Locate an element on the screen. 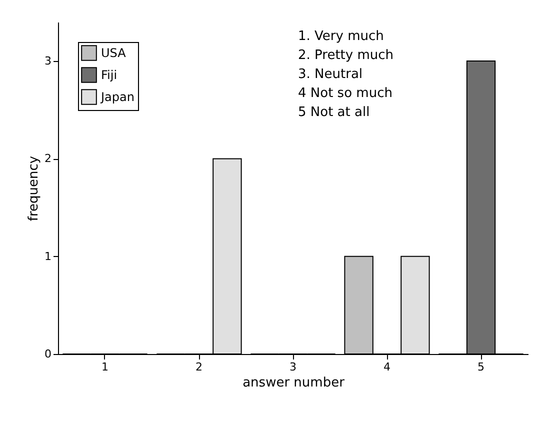 This screenshot has width=540, height=439. y-axis-title: frequency is located at coordinates (34, 189).